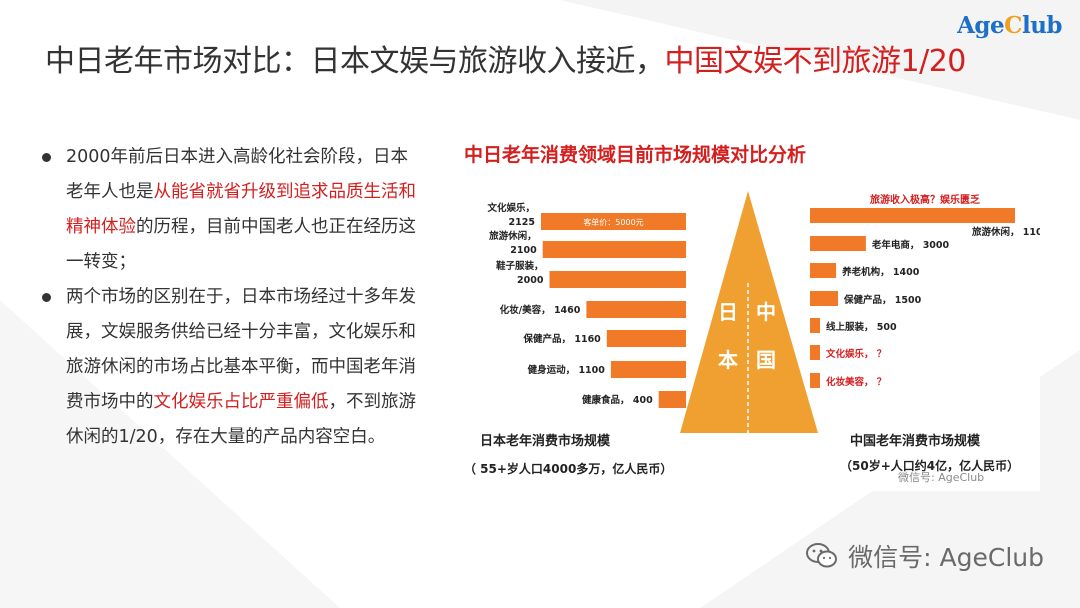  Describe the element at coordinates (1009, 25) in the screenshot. I see `ageclub-logo: AgeClub` at that location.